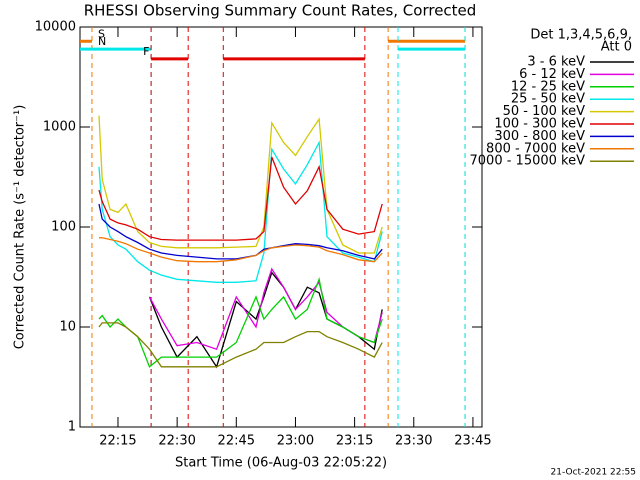 Image resolution: width=640 pixels, height=480 pixels. I want to click on flag-label: F, so click(146, 51).